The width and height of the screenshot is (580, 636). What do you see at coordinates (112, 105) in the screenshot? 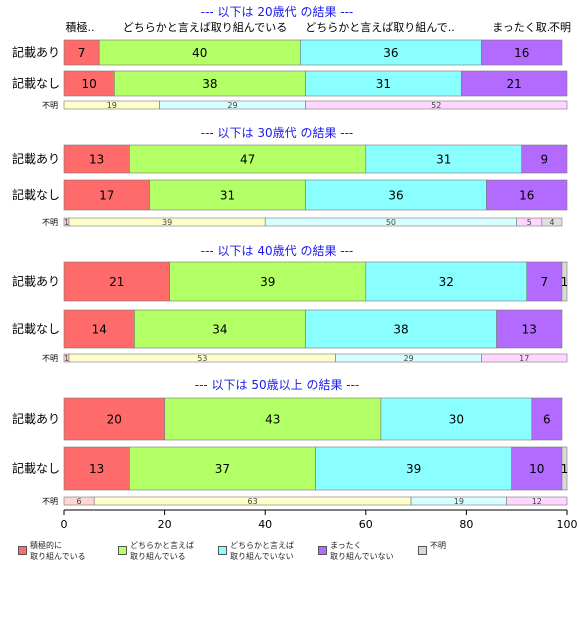
I see `data-label: 19` at bounding box center [112, 105].